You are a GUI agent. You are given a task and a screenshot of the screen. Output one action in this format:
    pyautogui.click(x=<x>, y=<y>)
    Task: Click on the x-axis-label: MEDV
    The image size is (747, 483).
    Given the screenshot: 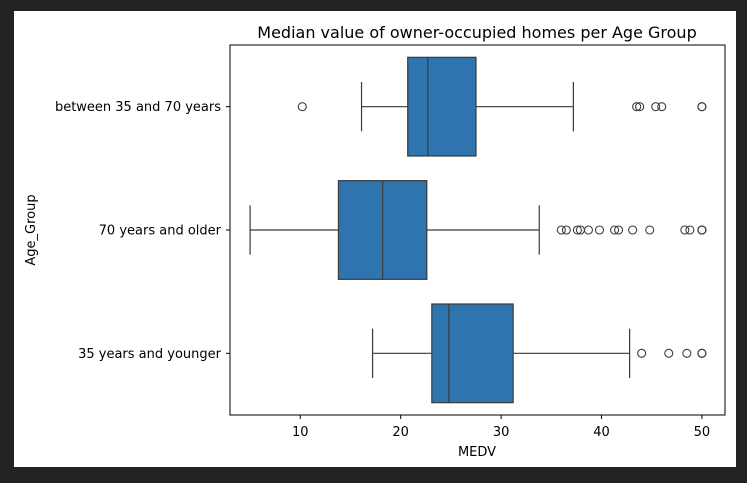 What is the action you would take?
    pyautogui.click(x=477, y=452)
    